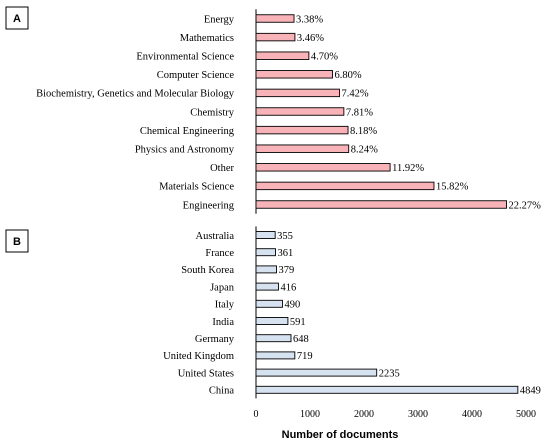 This screenshot has width=550, height=442. Describe the element at coordinates (225, 305) in the screenshot. I see `category-label-italy: Italy` at that location.